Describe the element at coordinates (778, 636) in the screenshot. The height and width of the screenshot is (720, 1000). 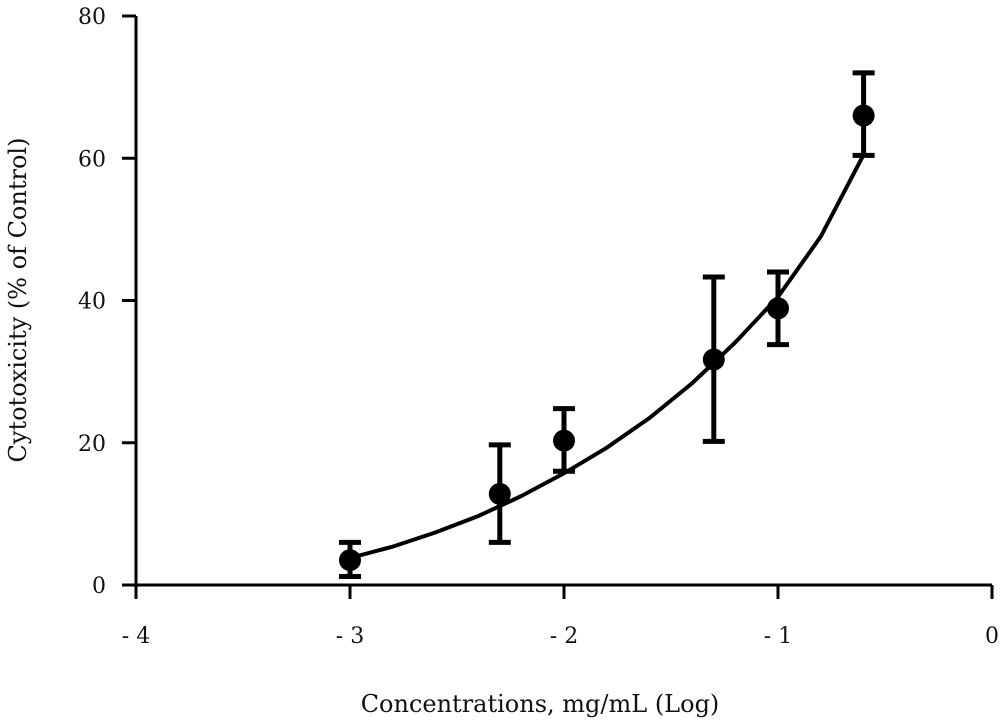
I see `x-tick-label: - 1` at that location.